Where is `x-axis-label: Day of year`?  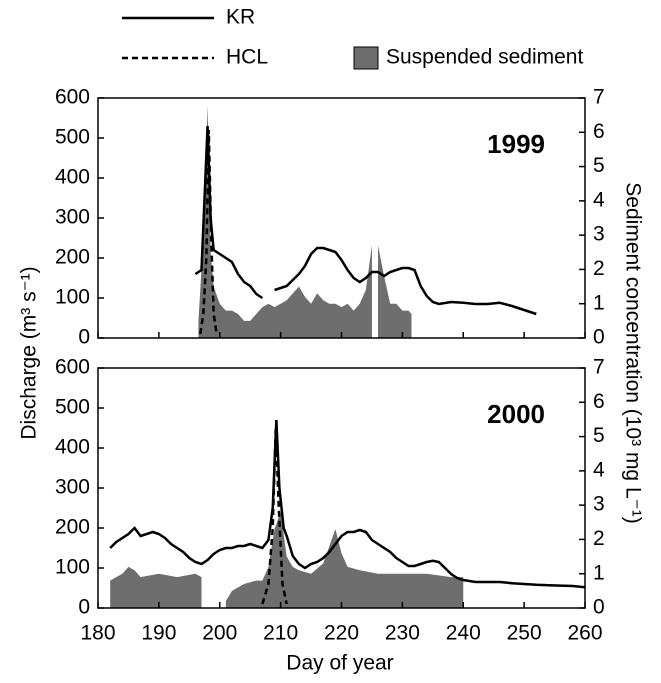
x-axis-label: Day of year is located at coordinates (339, 663).